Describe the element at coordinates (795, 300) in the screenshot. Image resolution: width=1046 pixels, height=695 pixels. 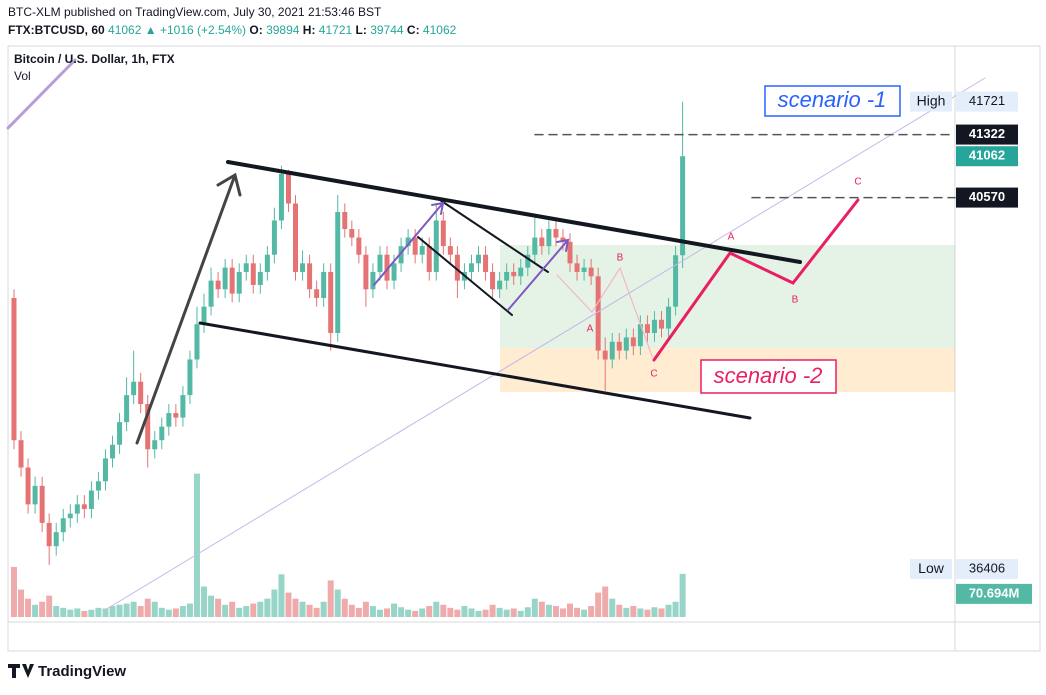
I see `wave-label: B` at that location.